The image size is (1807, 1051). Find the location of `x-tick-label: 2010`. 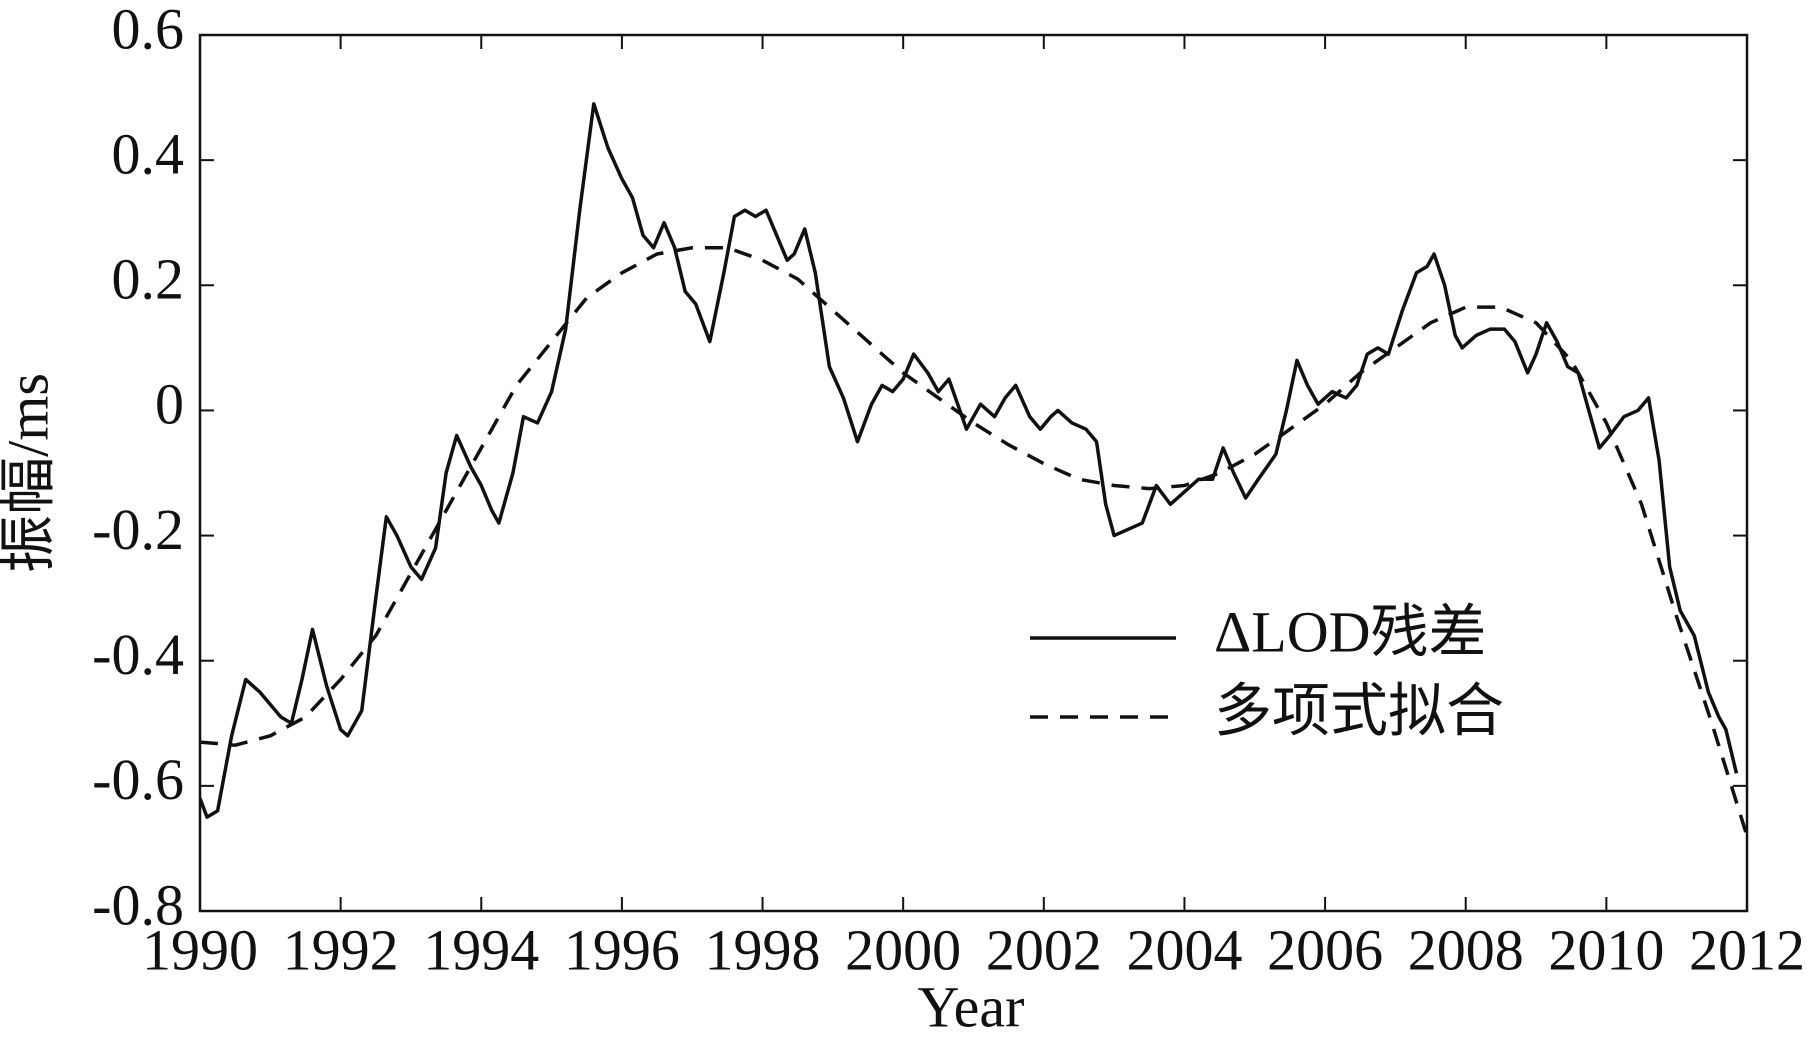

x-tick-label: 2010 is located at coordinates (1606, 949).